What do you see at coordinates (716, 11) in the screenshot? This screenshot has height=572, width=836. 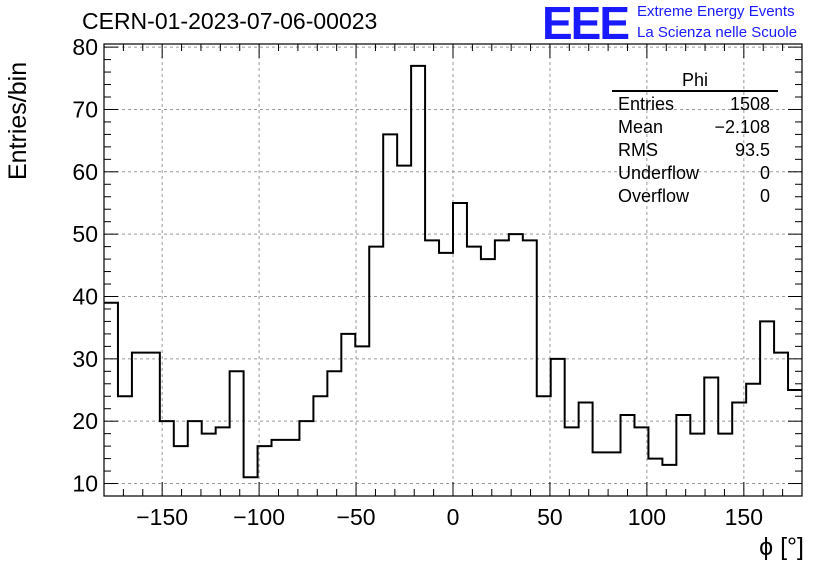 I see `brand-line-1: Extreme Energy Events` at bounding box center [716, 11].